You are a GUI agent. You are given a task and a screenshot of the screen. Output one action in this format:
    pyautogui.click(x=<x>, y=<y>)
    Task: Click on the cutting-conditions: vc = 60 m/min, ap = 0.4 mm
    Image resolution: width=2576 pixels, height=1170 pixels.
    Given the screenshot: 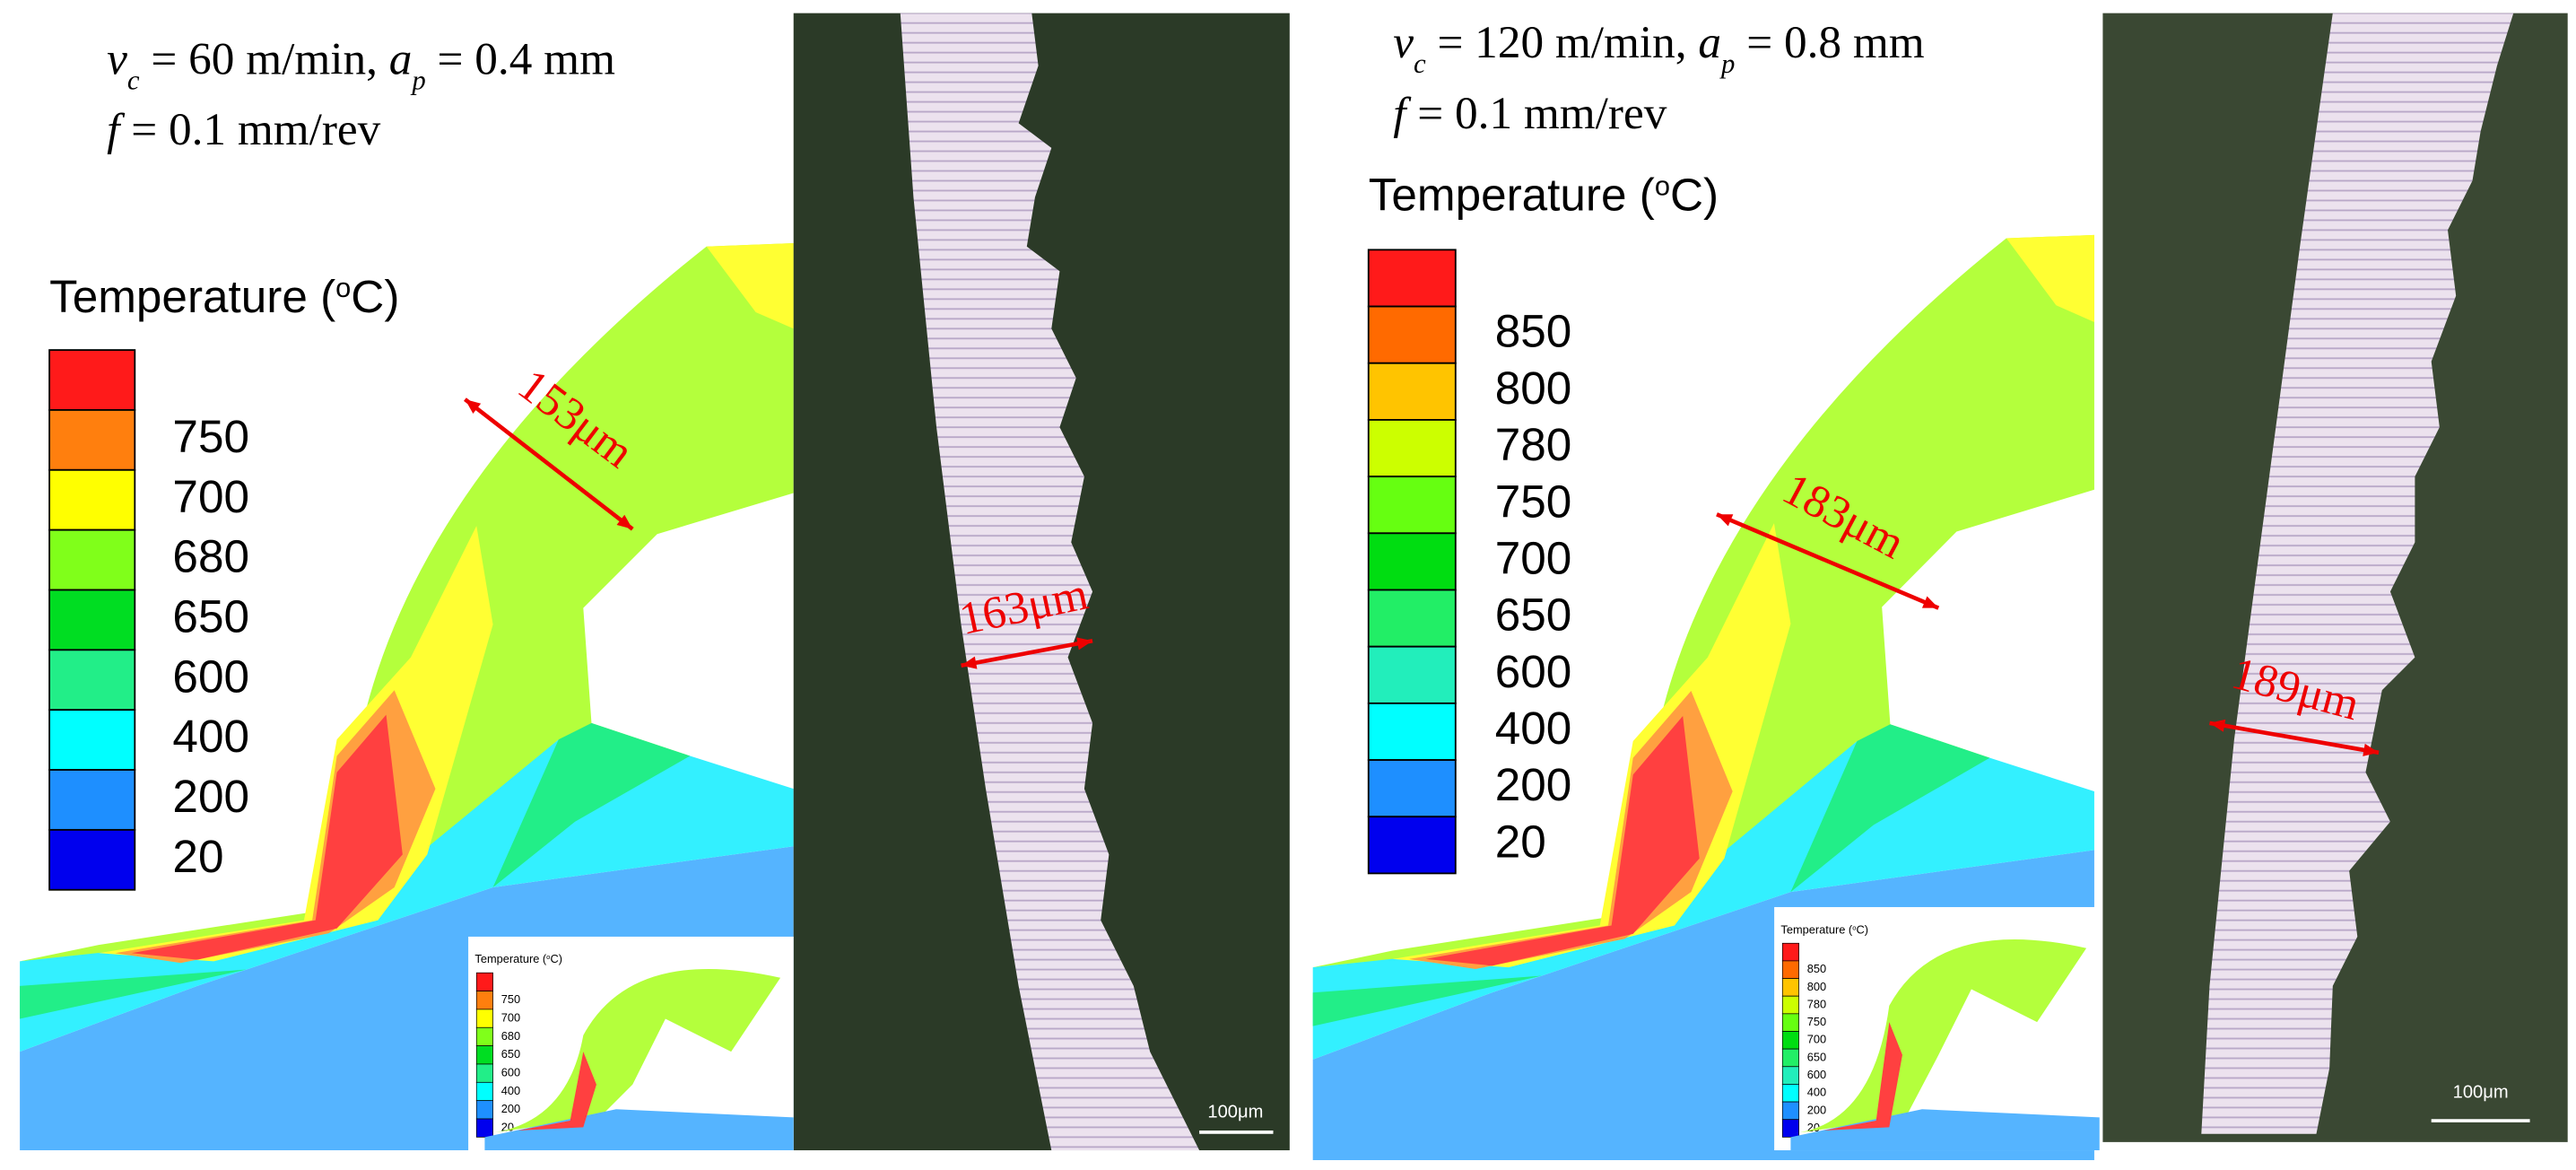 What is the action you would take?
    pyautogui.click(x=361, y=64)
    